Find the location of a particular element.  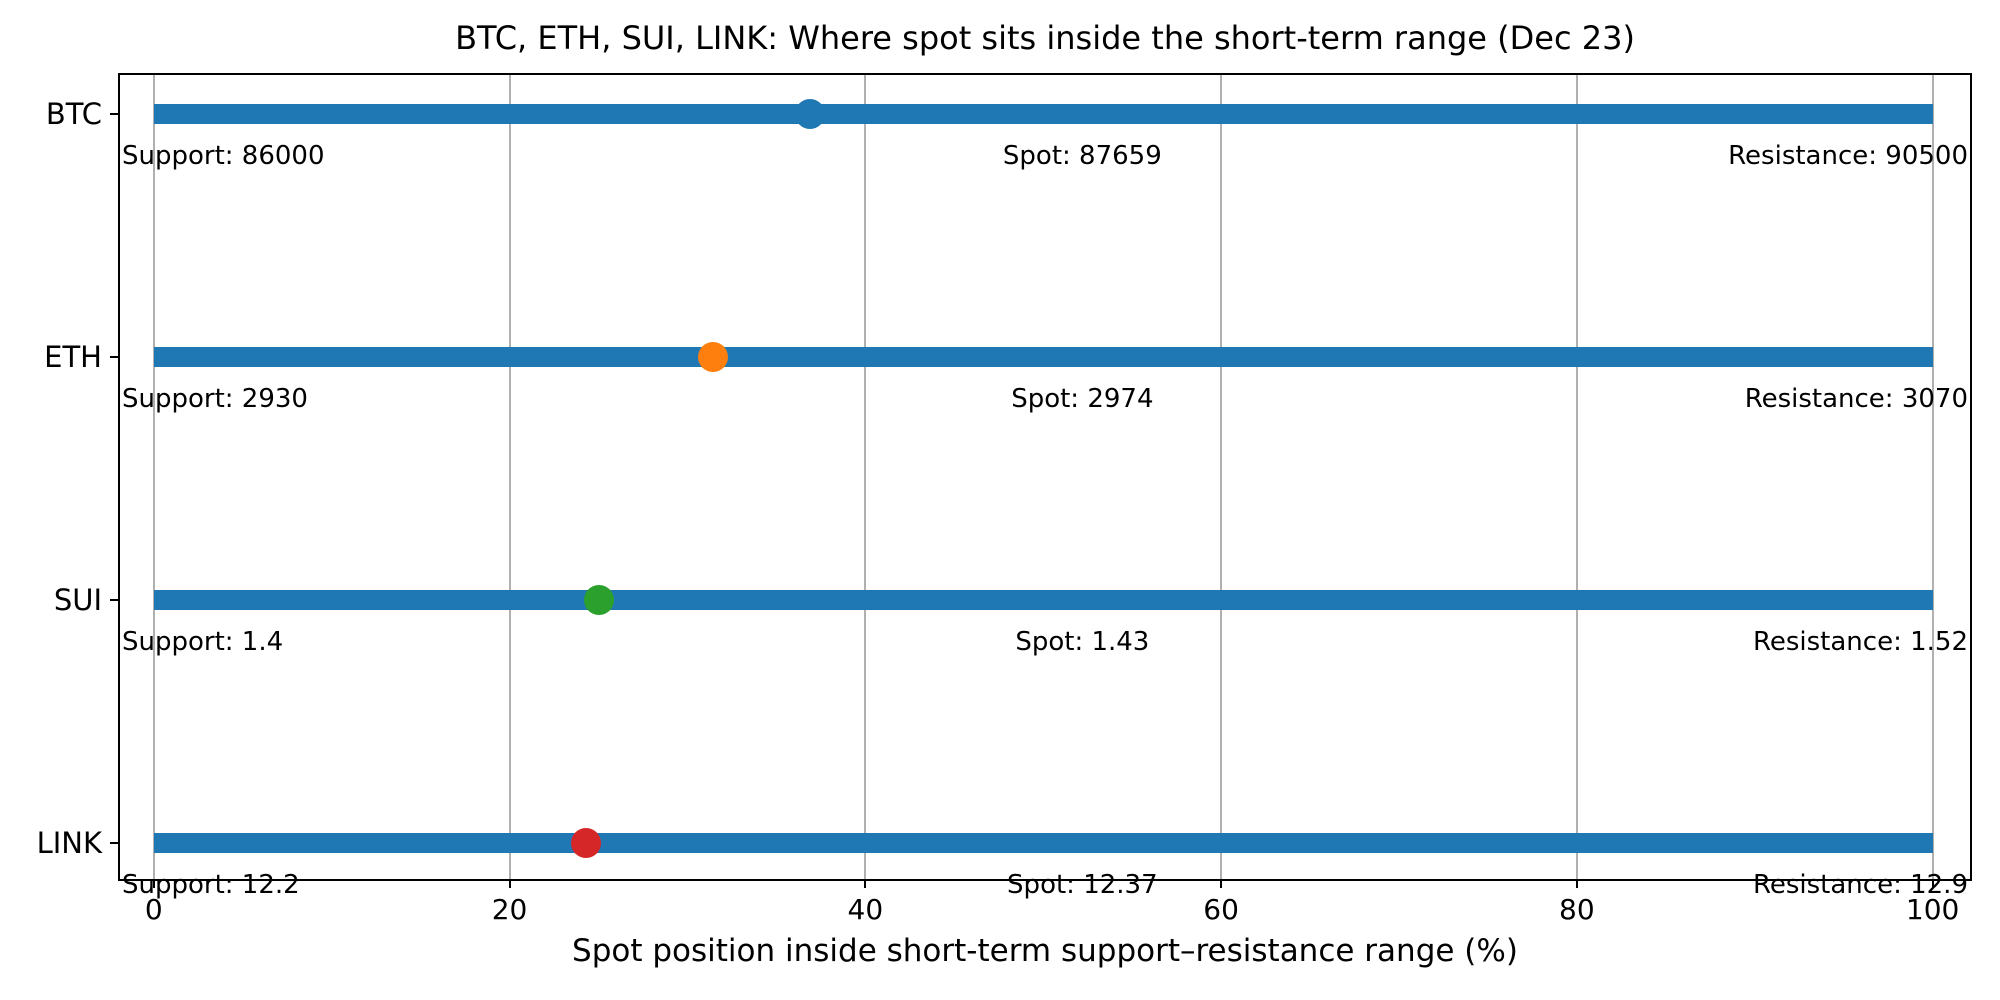

x-tick-label: 40 is located at coordinates (865, 909).